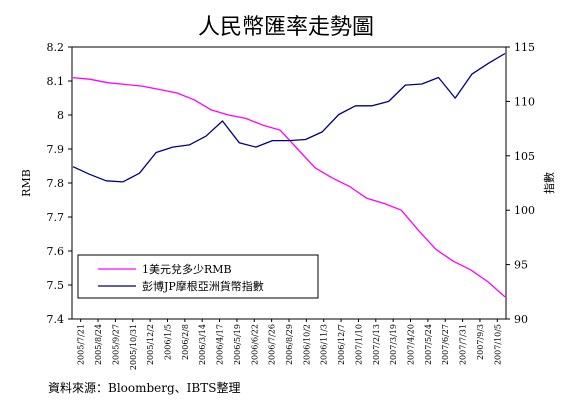 Image resolution: width=572 pixels, height=420 pixels. Describe the element at coordinates (150, 344) in the screenshot. I see `x-tick-label: 2005/12/2` at that location.